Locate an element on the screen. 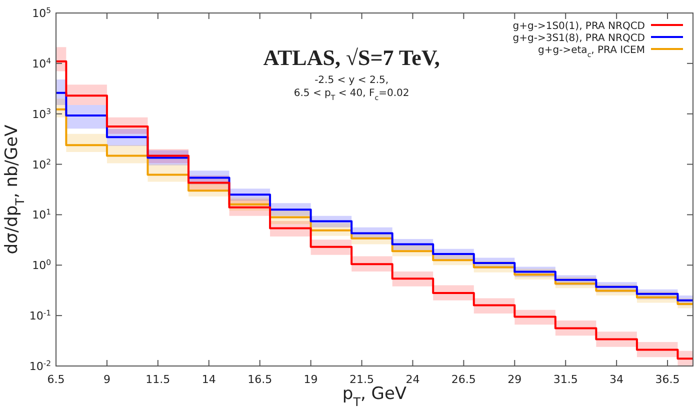 The width and height of the screenshot is (695, 408). x-tick-label: 24 is located at coordinates (413, 379).